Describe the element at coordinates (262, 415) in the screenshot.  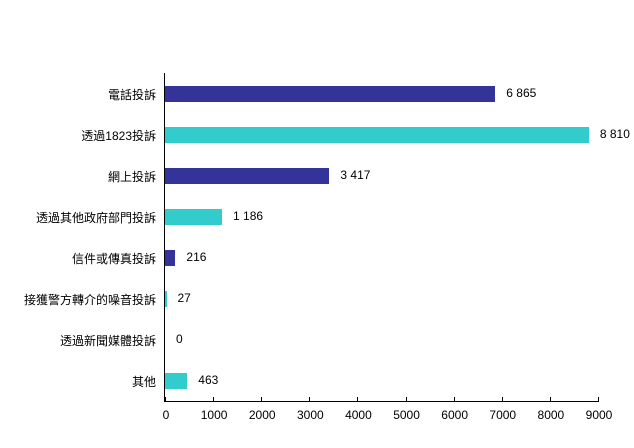
I see `x-tick-label: 2000` at that location.